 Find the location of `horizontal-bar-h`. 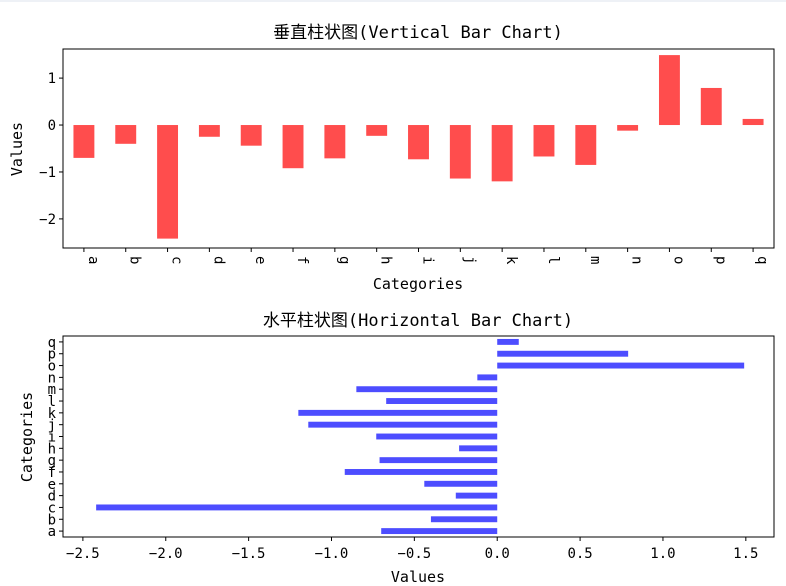

horizontal-bar-h is located at coordinates (478, 448).